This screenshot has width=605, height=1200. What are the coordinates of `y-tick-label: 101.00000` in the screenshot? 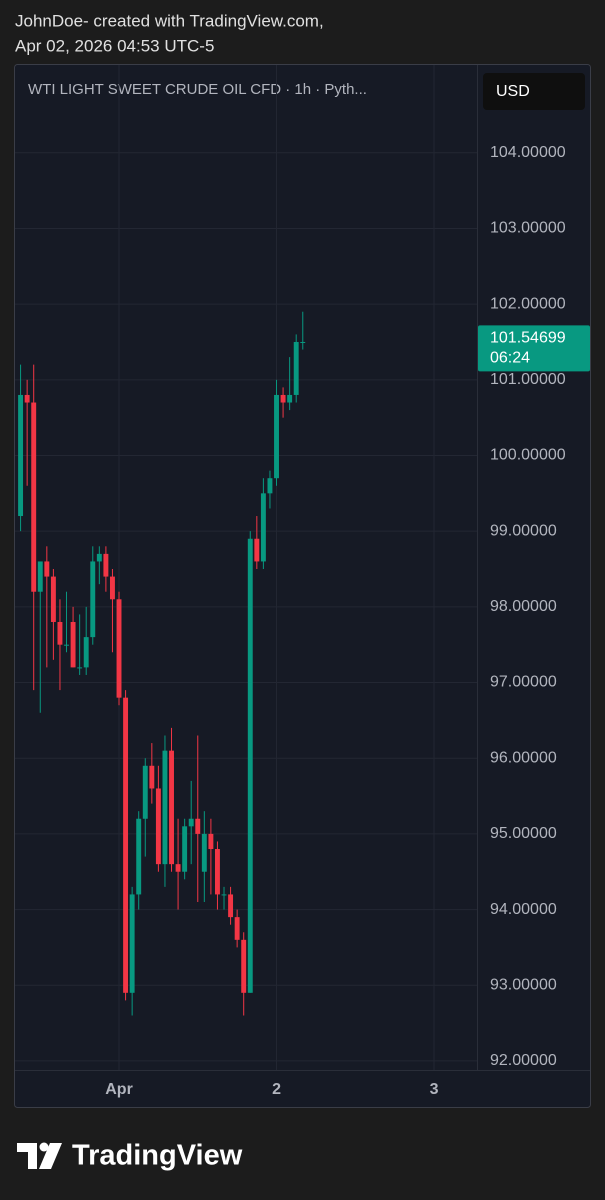 It's located at (528, 379).